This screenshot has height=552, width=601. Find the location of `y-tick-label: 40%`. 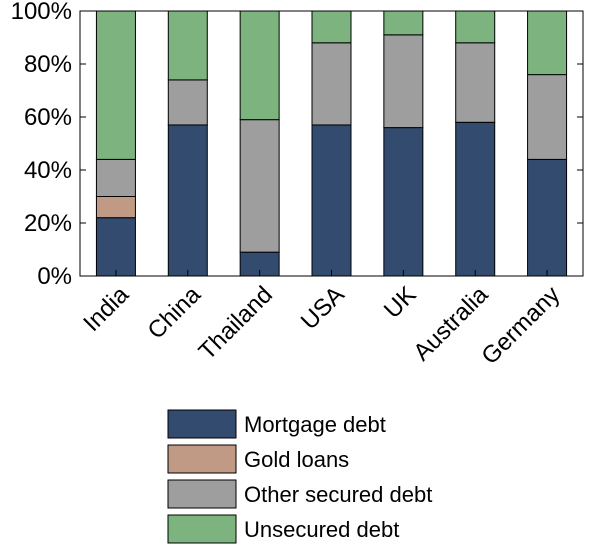

y-tick-label: 40% is located at coordinates (48, 170).